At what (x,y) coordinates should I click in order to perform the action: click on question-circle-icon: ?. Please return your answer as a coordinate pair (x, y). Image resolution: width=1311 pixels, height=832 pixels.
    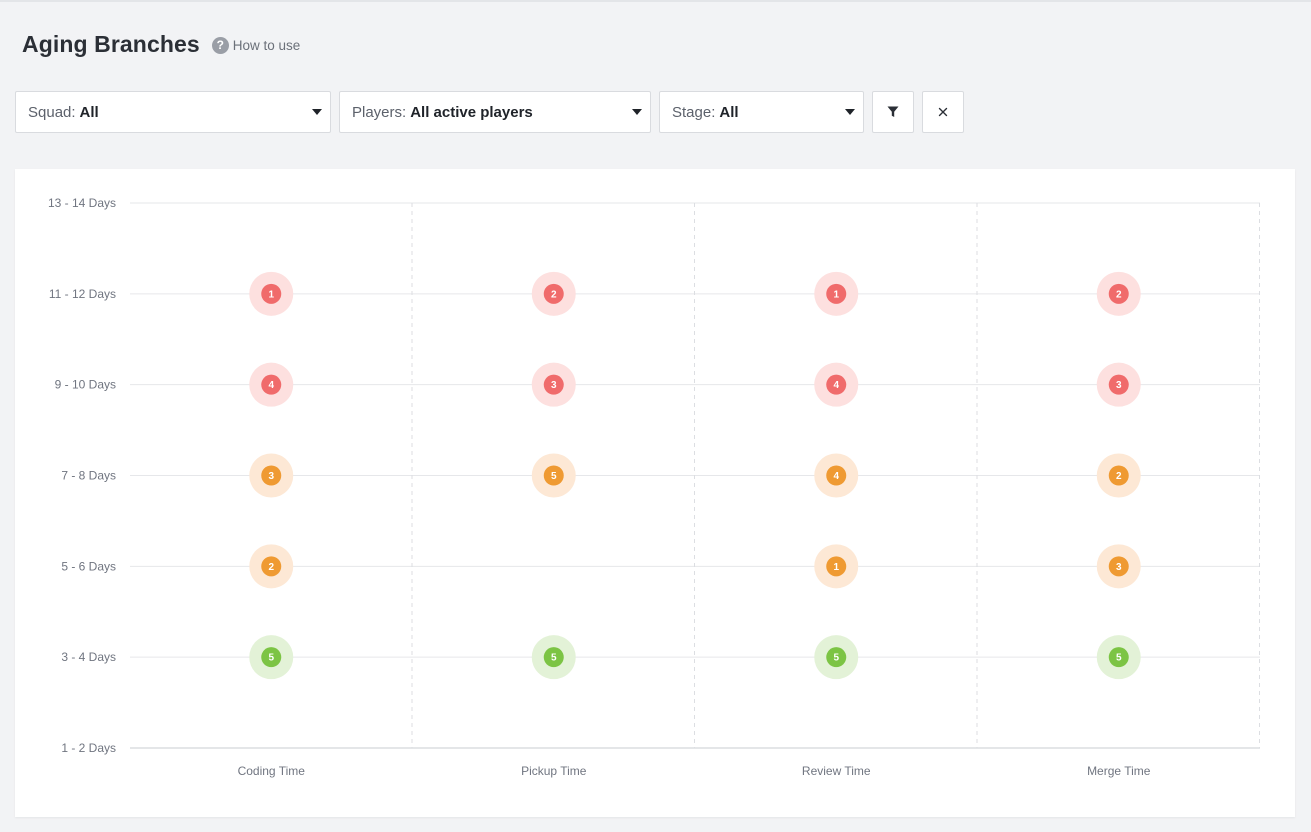
    Looking at the image, I should click on (220, 45).